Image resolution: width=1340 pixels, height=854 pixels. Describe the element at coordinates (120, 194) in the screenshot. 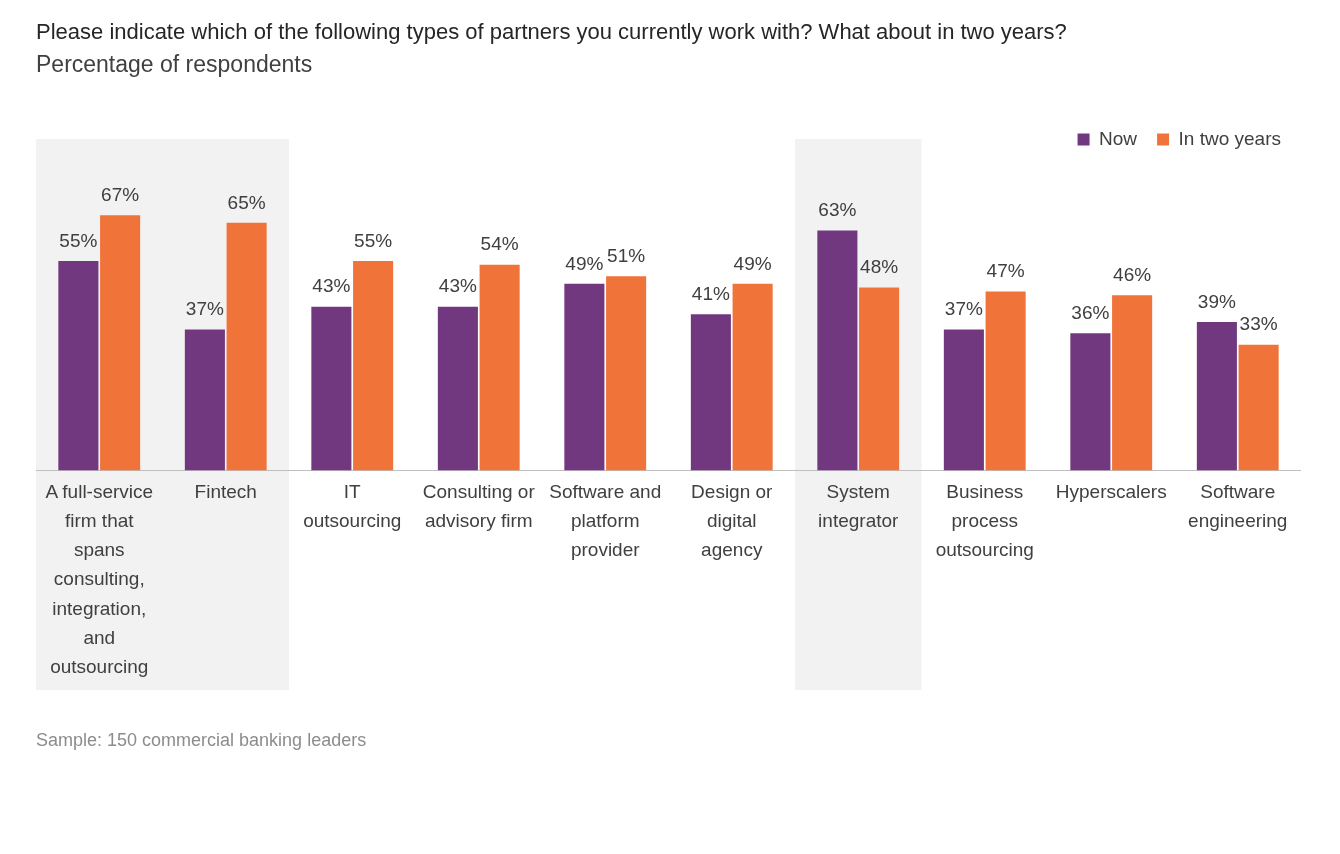

I see `data-label: 67%` at that location.